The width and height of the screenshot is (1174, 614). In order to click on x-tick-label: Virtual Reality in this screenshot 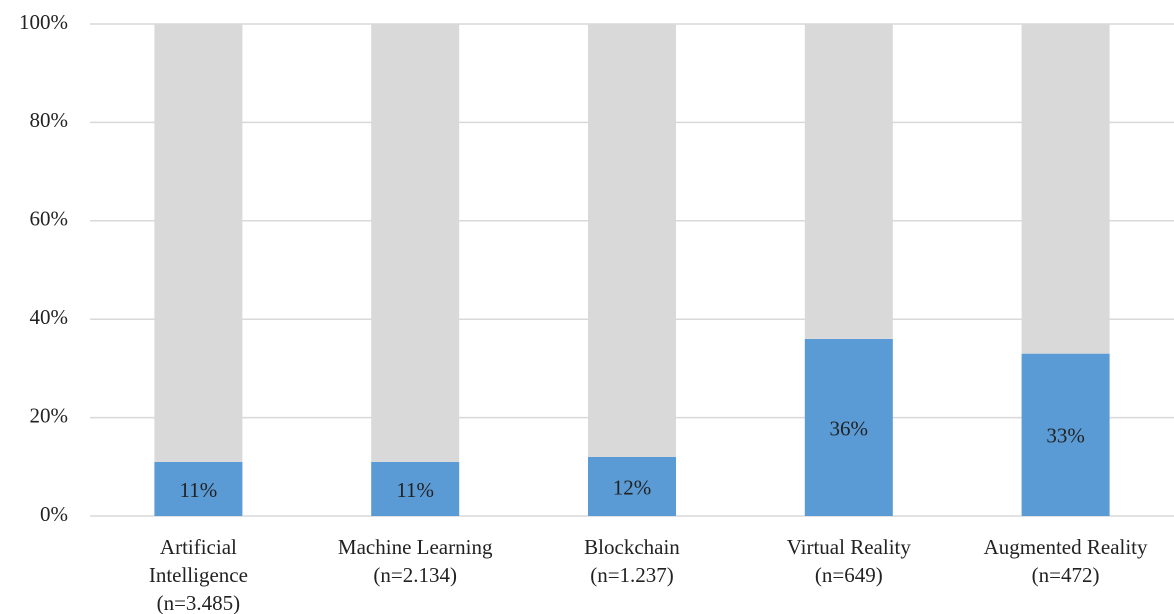, I will do `click(849, 547)`.